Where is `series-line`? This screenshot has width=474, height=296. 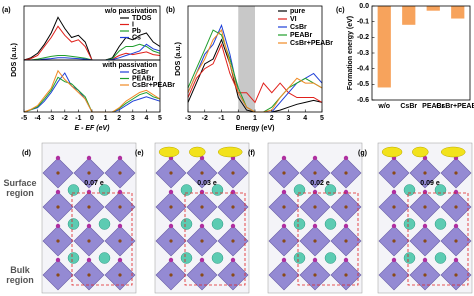 series-line is located at coordinates (255, 73).